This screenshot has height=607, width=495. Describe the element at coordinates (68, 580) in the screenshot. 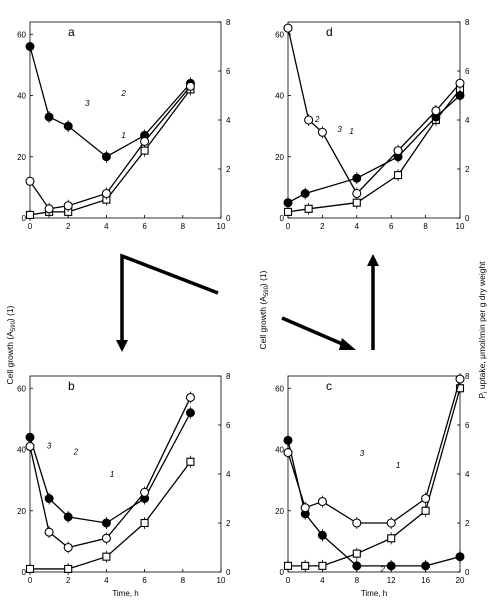

I see `x-tick-label: 2` at that location.